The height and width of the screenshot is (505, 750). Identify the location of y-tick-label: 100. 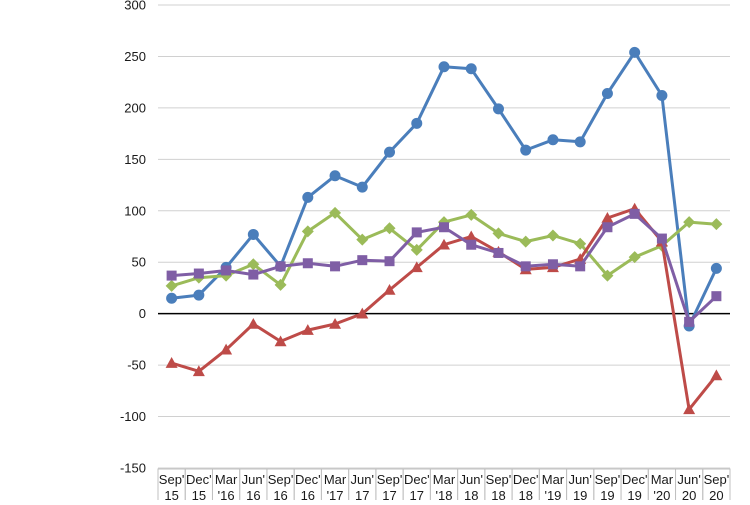
(135, 210).